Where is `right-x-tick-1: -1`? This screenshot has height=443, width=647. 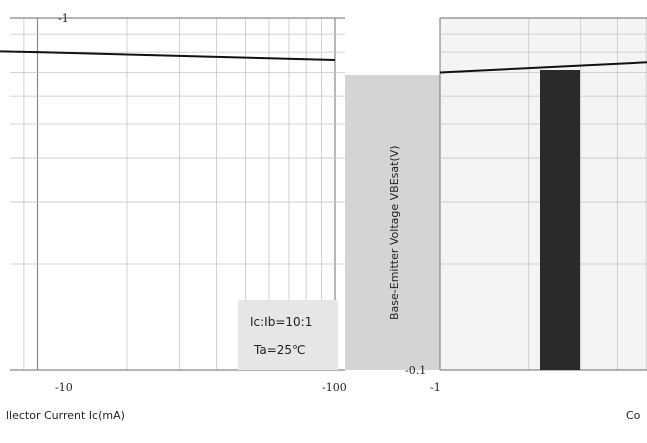
right-x-tick-1: -1 is located at coordinates (435, 387).